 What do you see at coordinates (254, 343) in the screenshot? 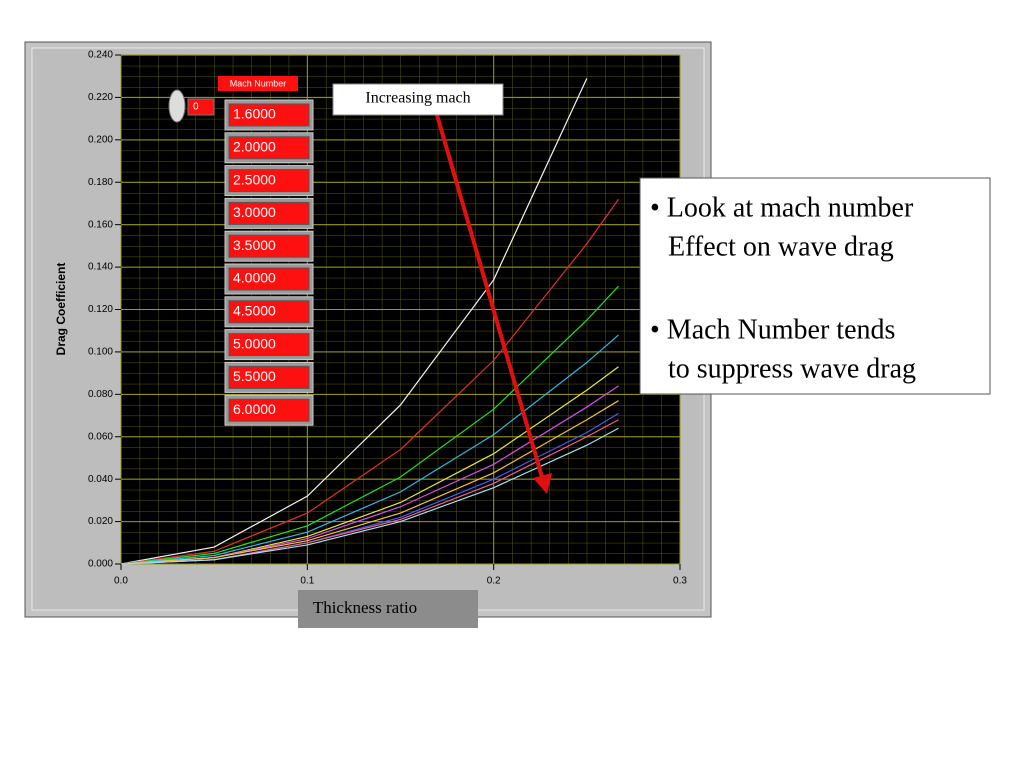
I see `legend-label: 5.0000` at bounding box center [254, 343].